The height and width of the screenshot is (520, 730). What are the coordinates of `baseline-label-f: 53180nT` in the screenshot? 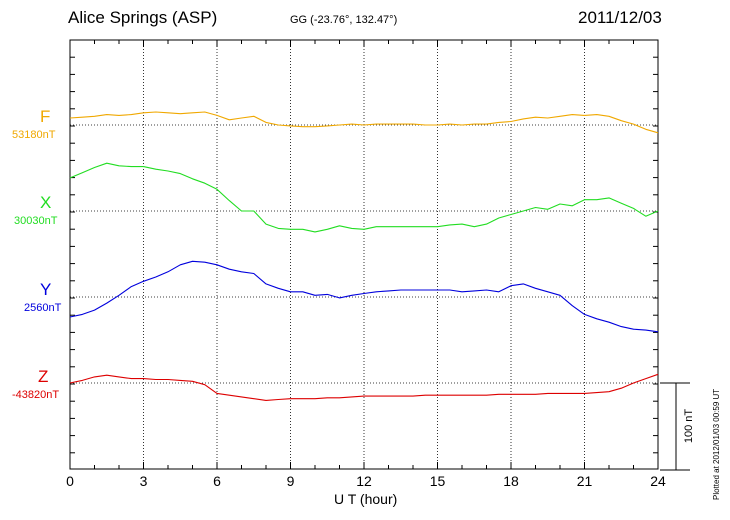 It's located at (34, 135).